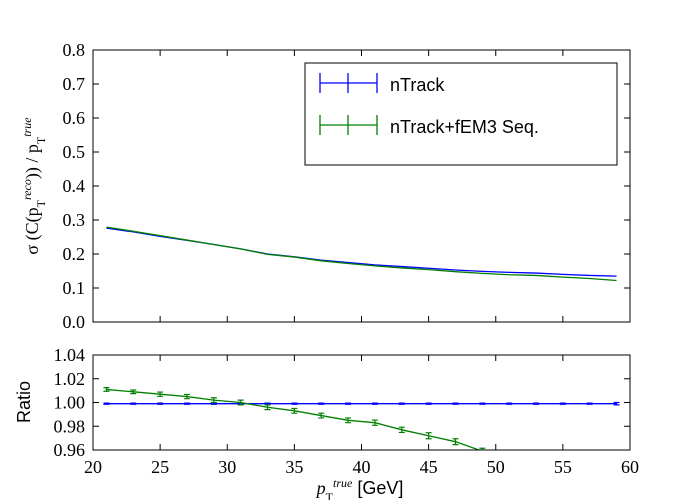  I want to click on x-tick-label: 30, so click(227, 467).